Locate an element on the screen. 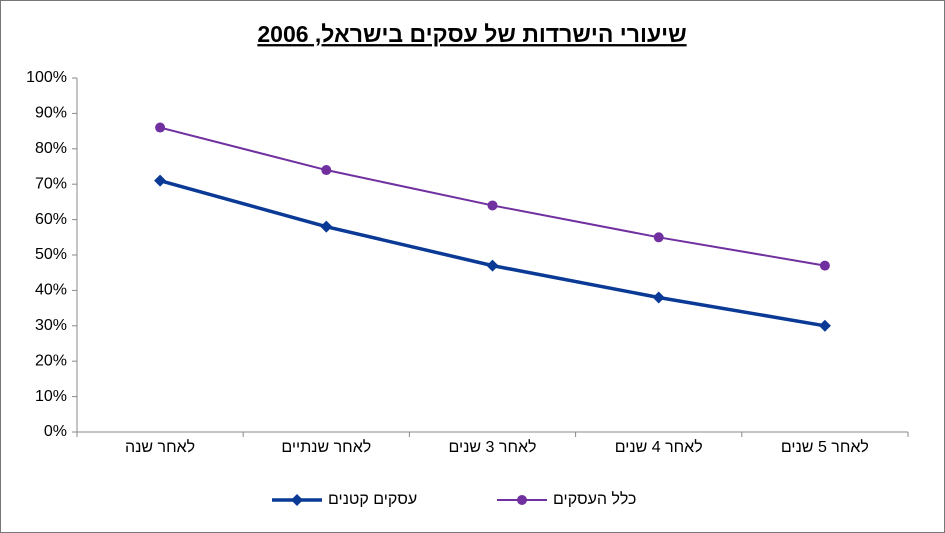  y-tick-label: 10% is located at coordinates (51, 396).